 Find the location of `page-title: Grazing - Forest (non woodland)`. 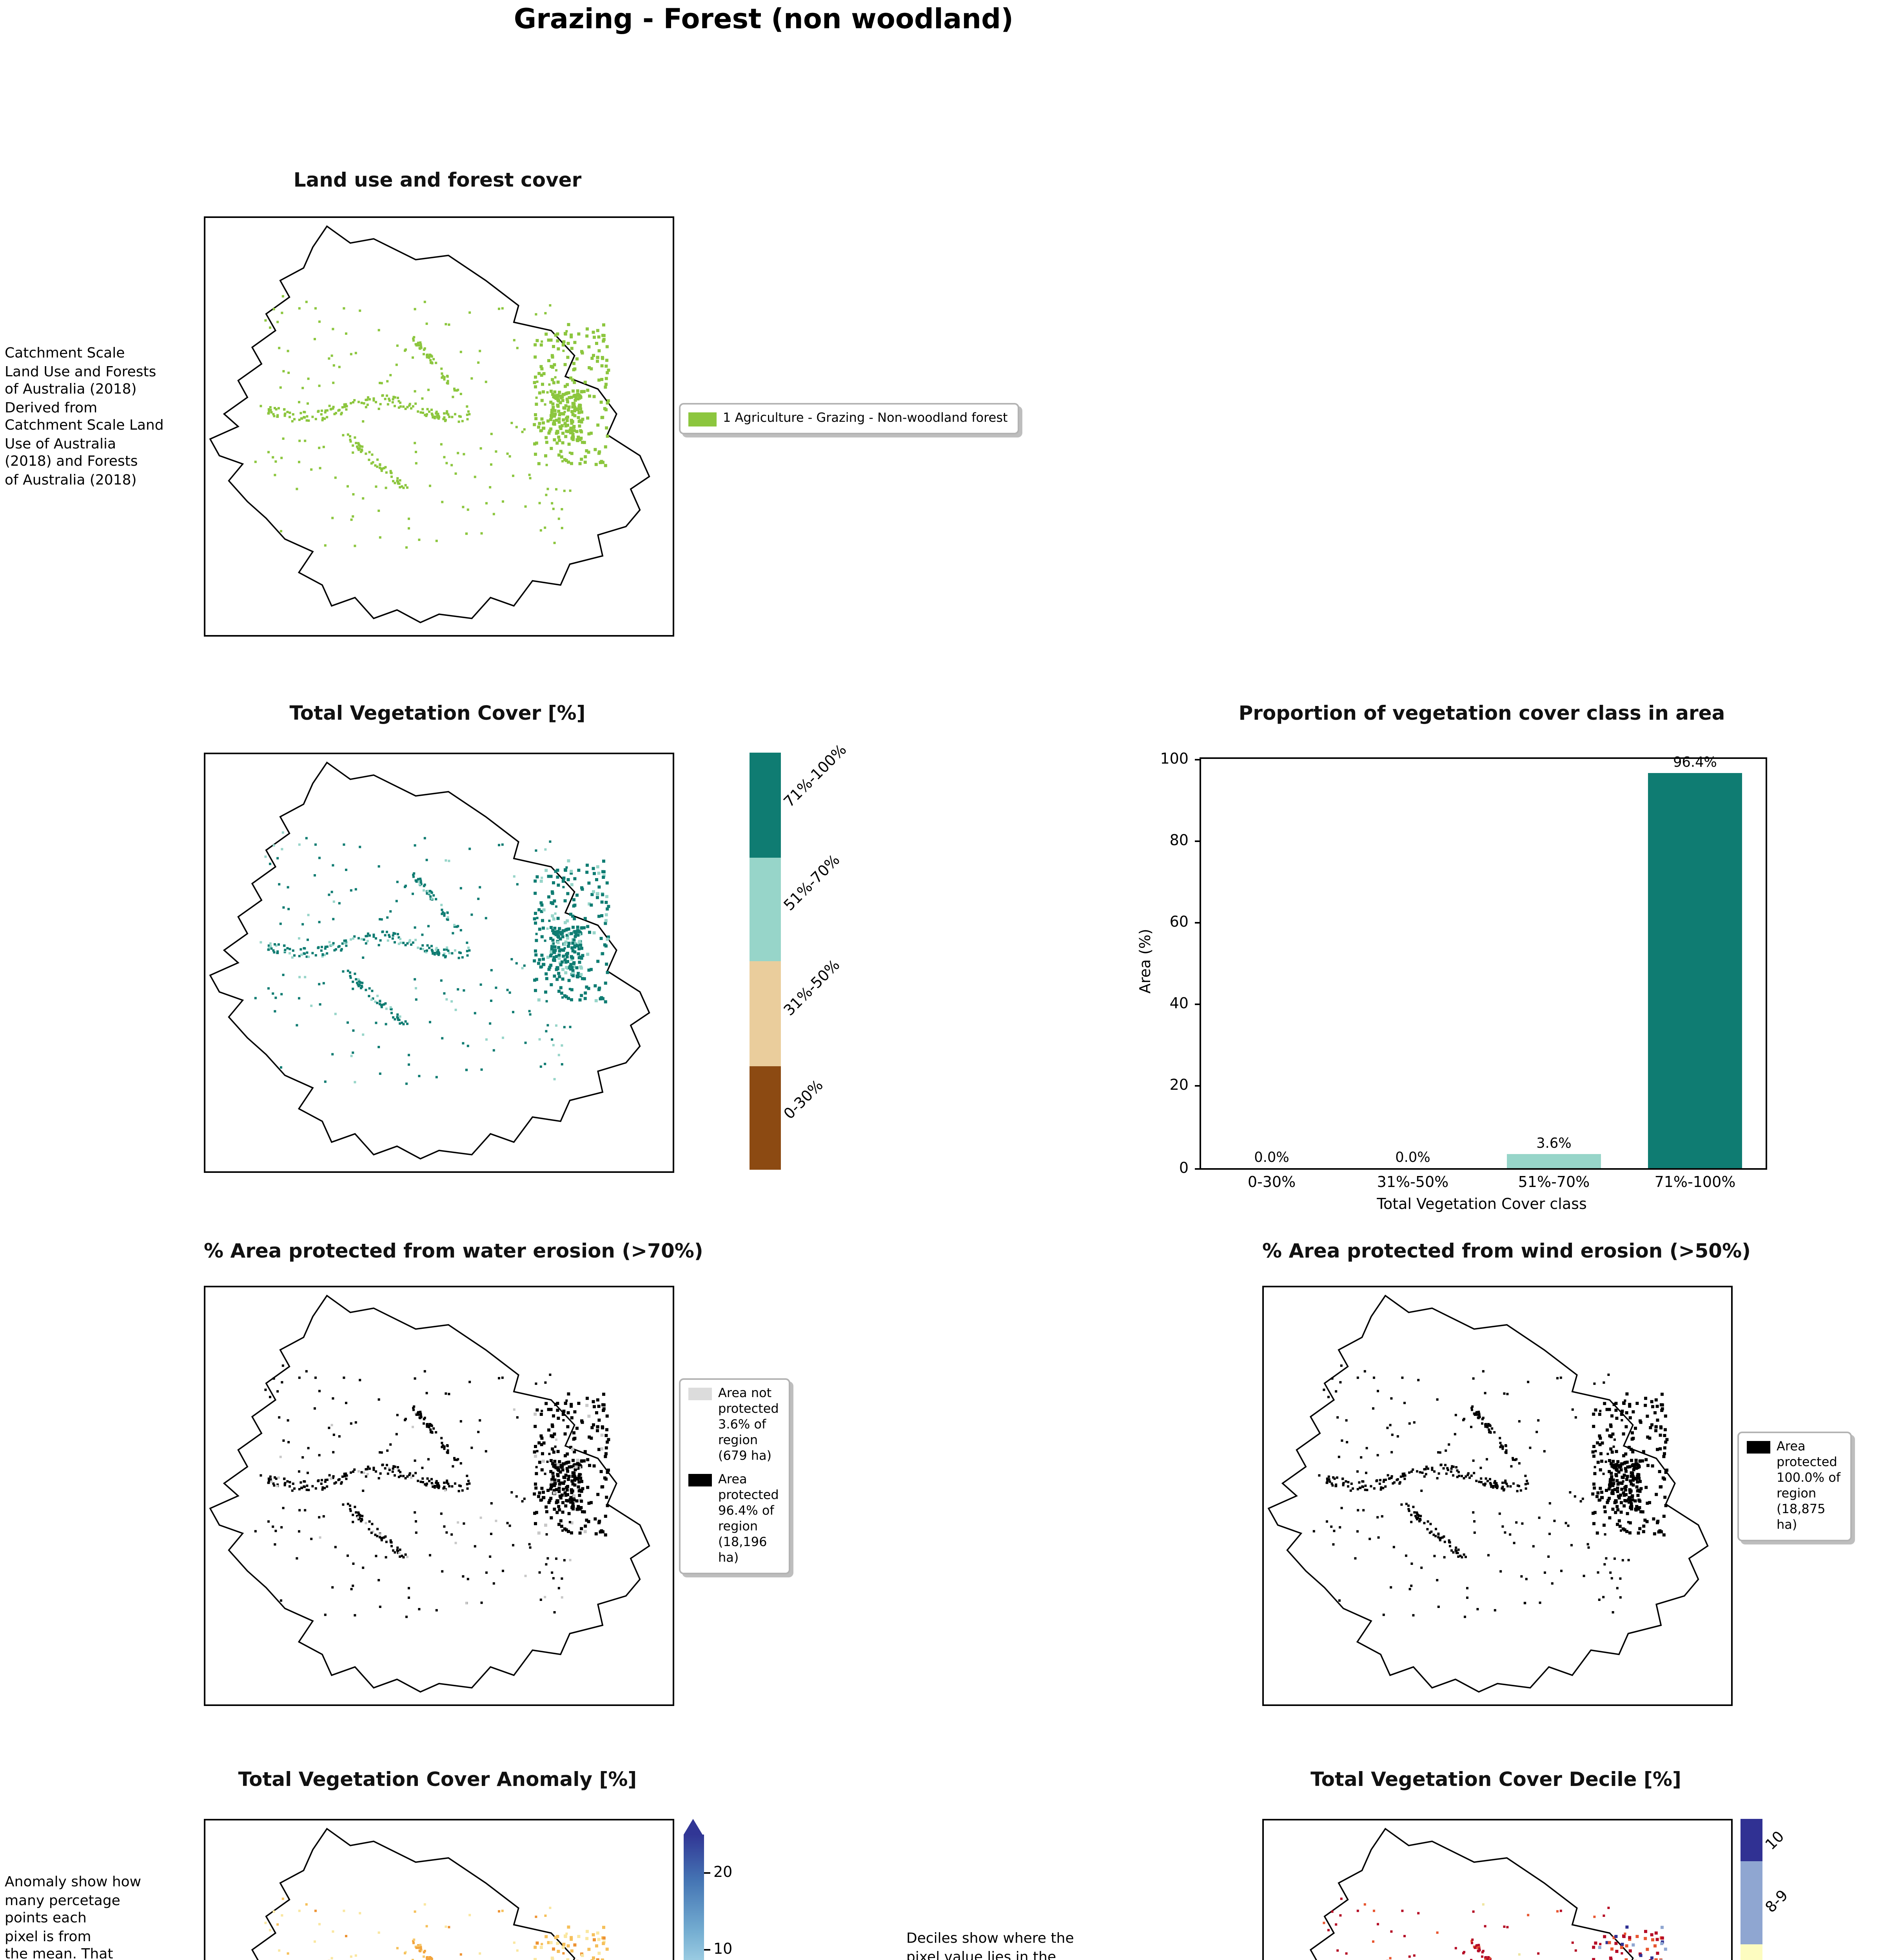

page-title: Grazing - Forest (non woodland) is located at coordinates (764, 20).